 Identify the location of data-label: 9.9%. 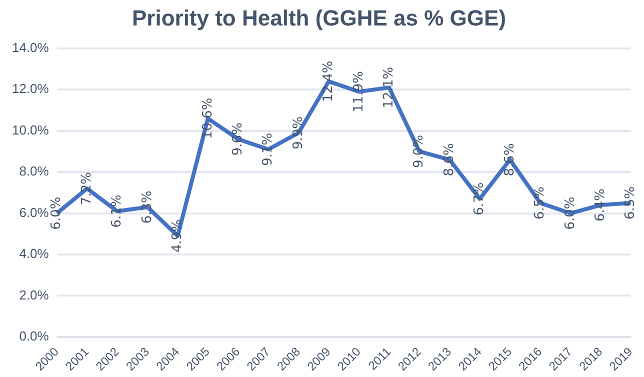
(298, 133).